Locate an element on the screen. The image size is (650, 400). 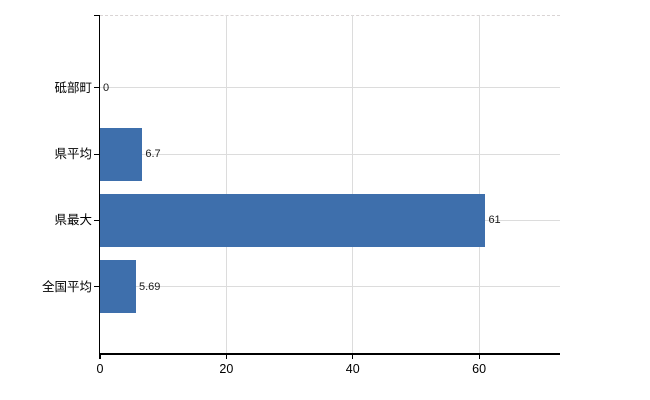
category-label: 砥部町 is located at coordinates (73, 87).